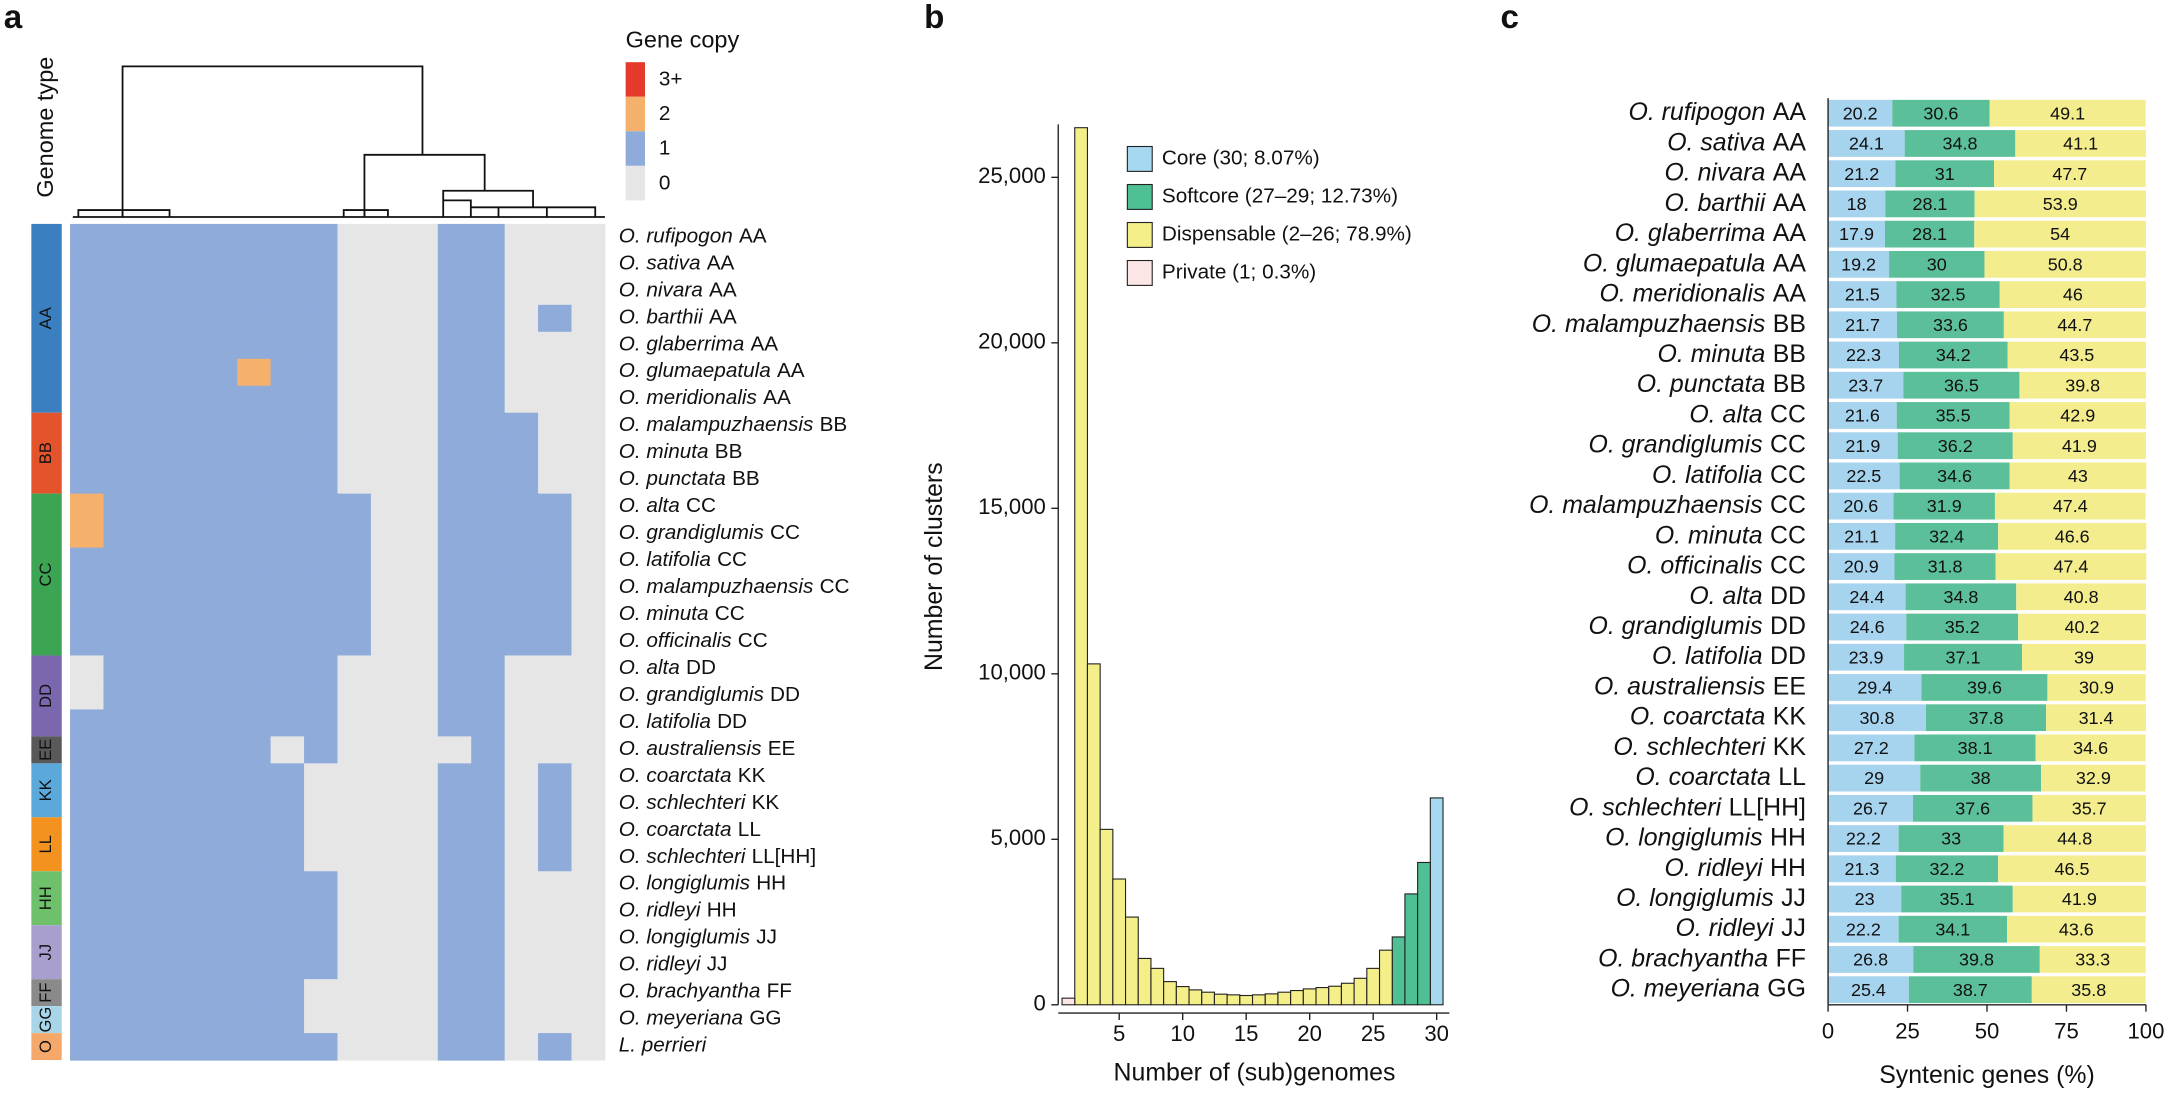 This screenshot has width=2169, height=1096. What do you see at coordinates (1694, 565) in the screenshot?
I see `species-name: O. officinalis` at bounding box center [1694, 565].